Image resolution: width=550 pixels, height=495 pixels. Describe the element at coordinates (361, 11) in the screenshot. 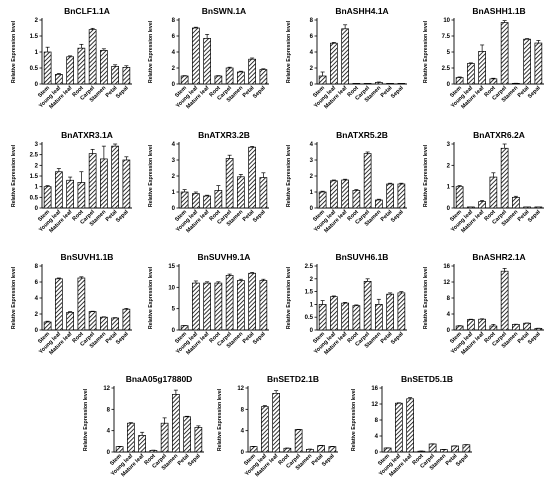

I see `chart-title: BnASHH4.1A` at that location.